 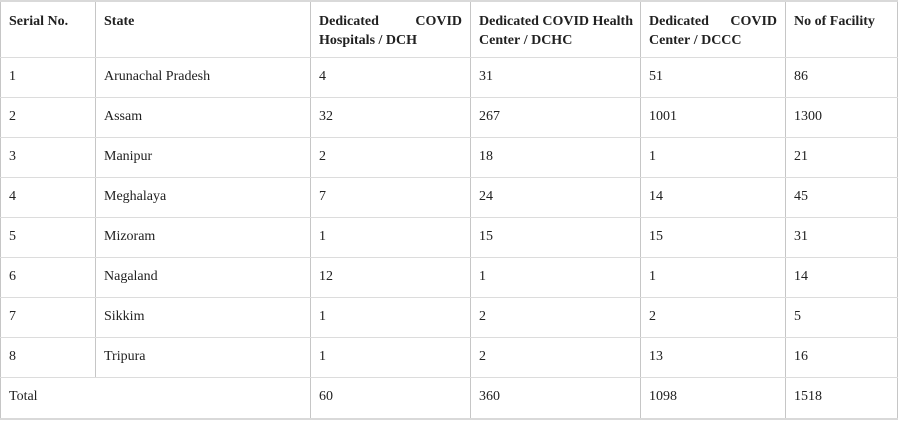 I want to click on table-row: 8 Tripura 1 2 13 16, so click(x=449, y=357).